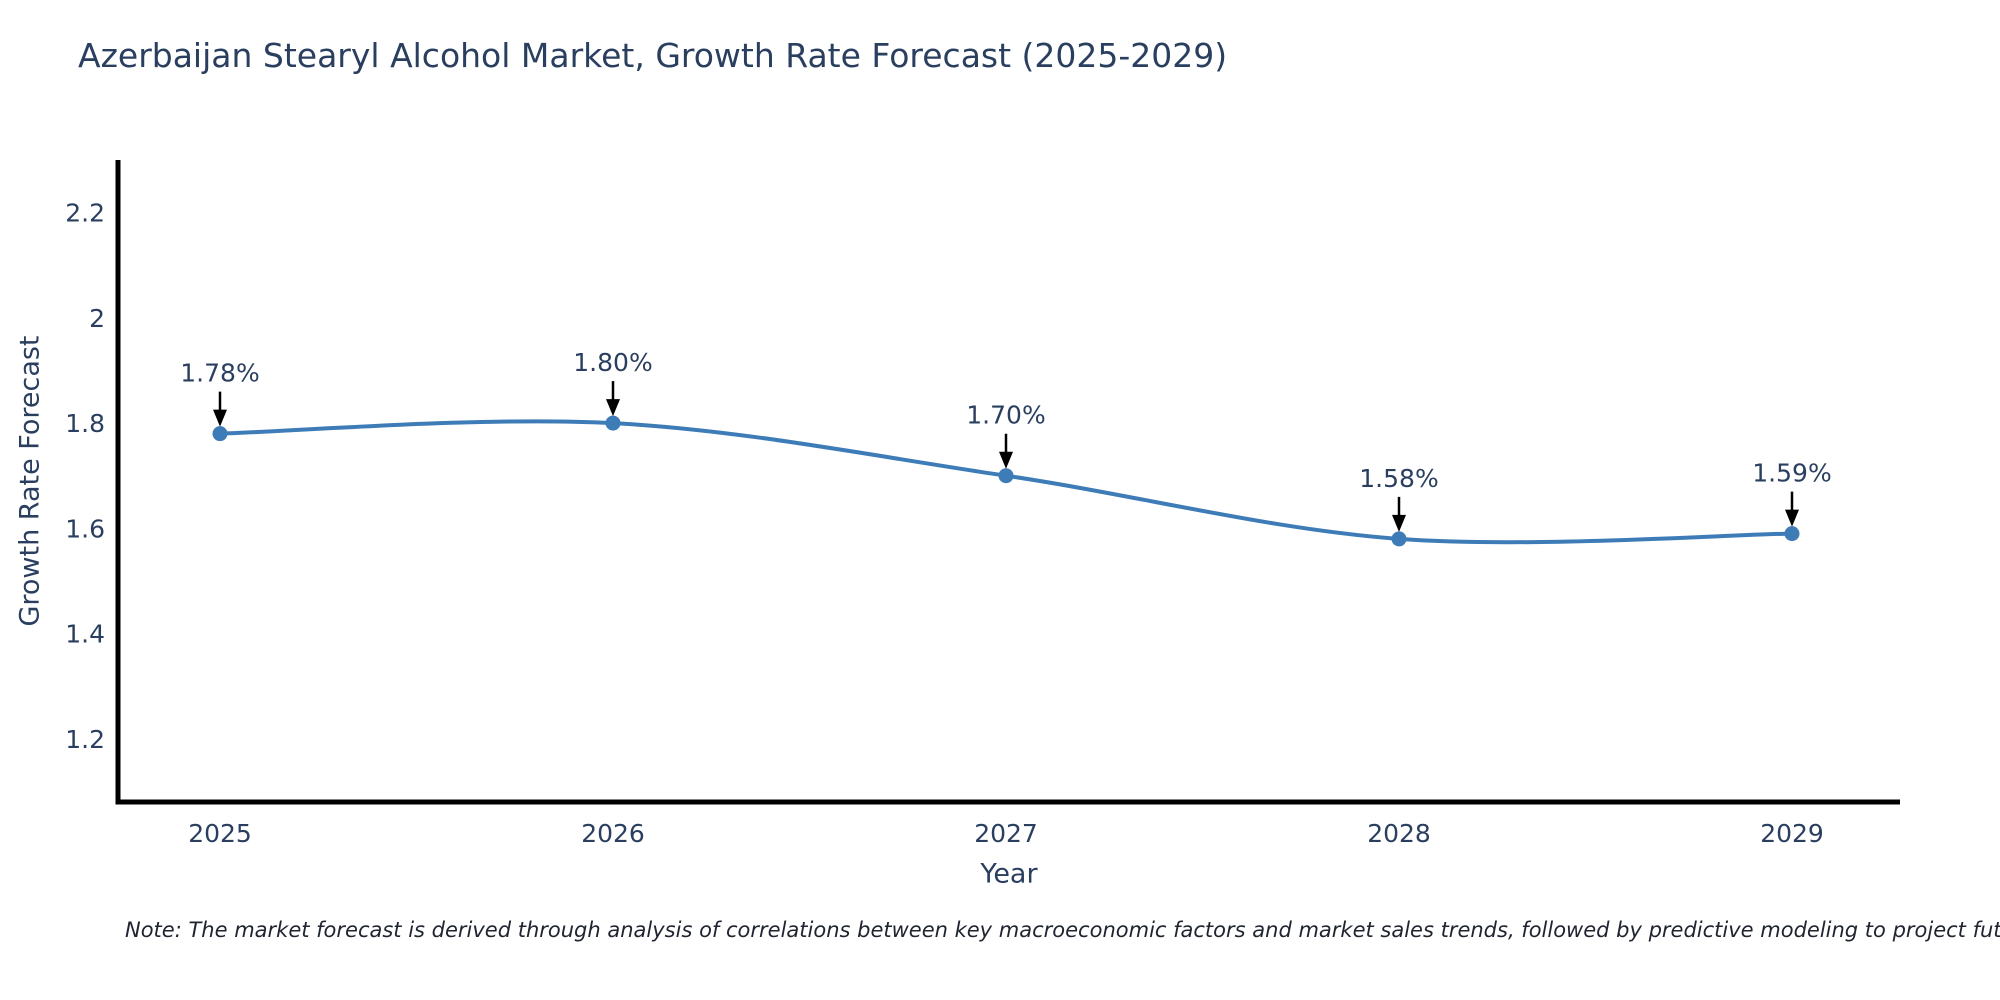  Describe the element at coordinates (1792, 833) in the screenshot. I see `x-tick-label: 2029` at that location.